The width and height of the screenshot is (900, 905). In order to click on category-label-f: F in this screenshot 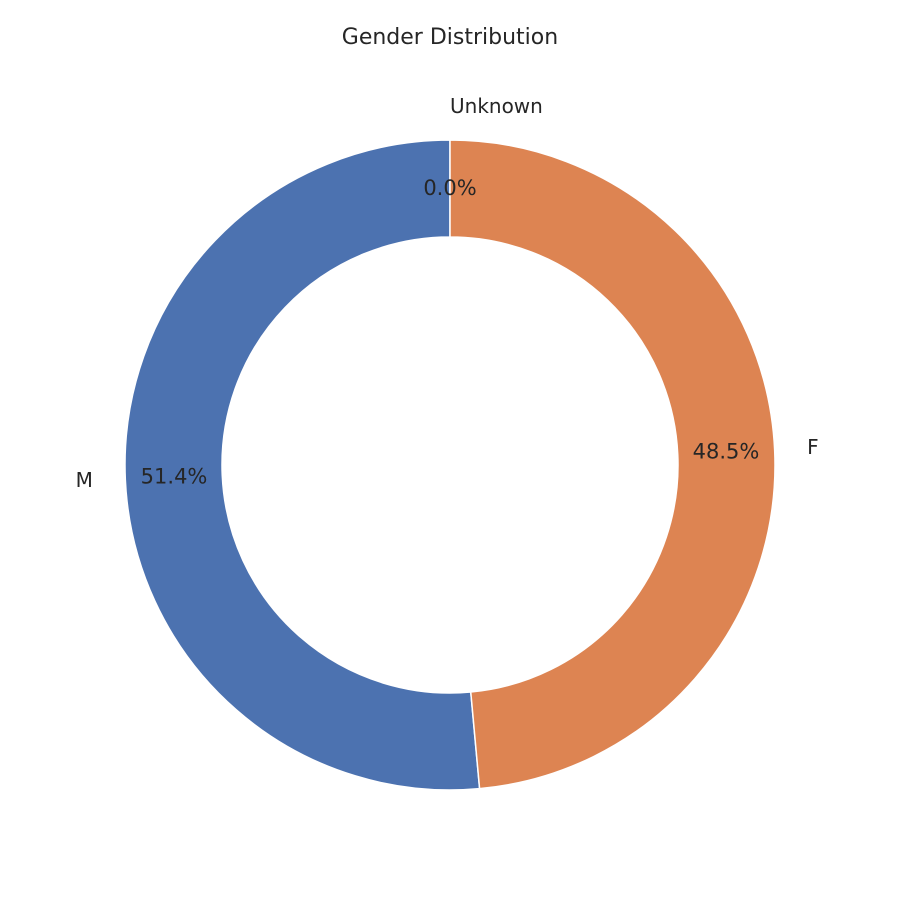, I will do `click(813, 447)`.